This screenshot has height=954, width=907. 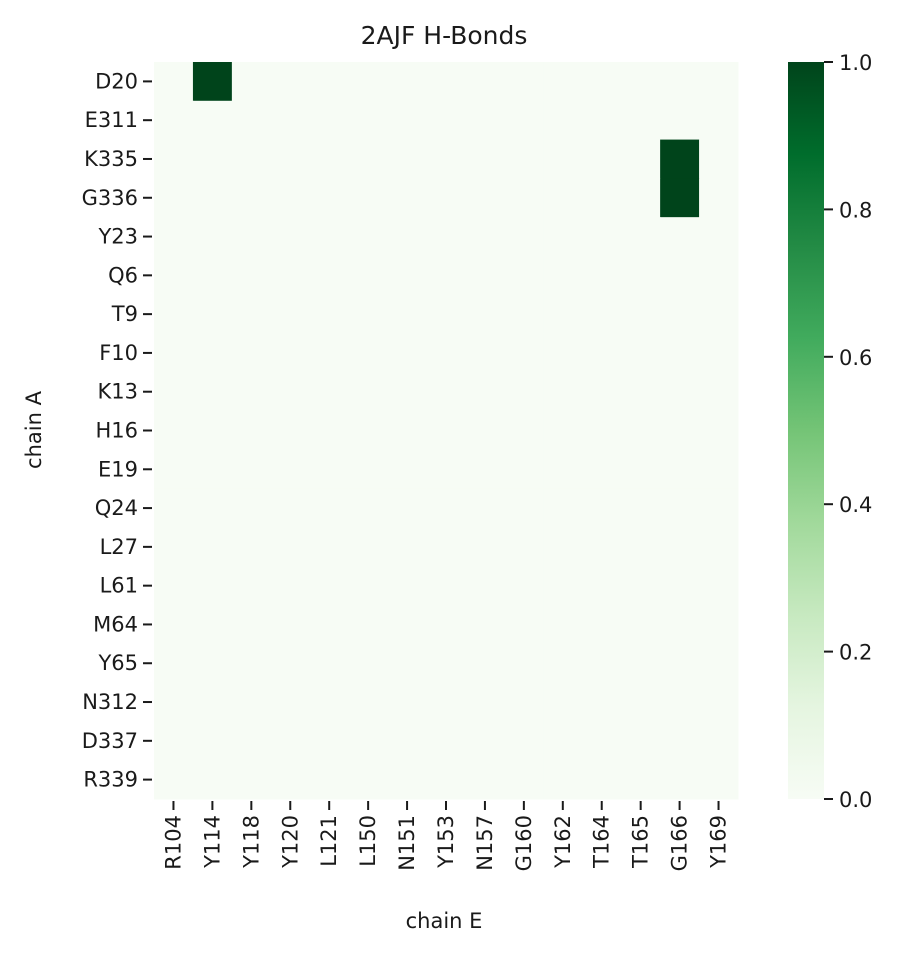 I want to click on heatmap-cell-T9-N157, so click(x=485, y=314).